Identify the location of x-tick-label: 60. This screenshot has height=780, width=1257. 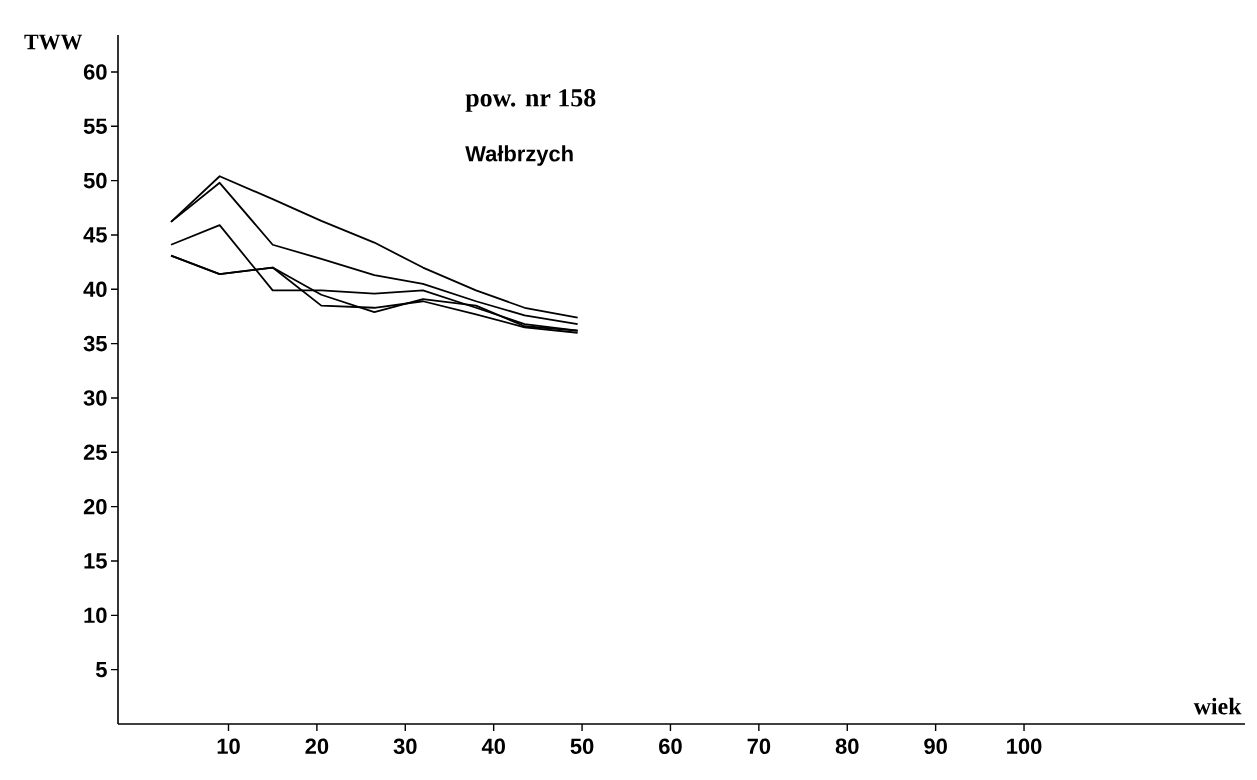
(670, 746).